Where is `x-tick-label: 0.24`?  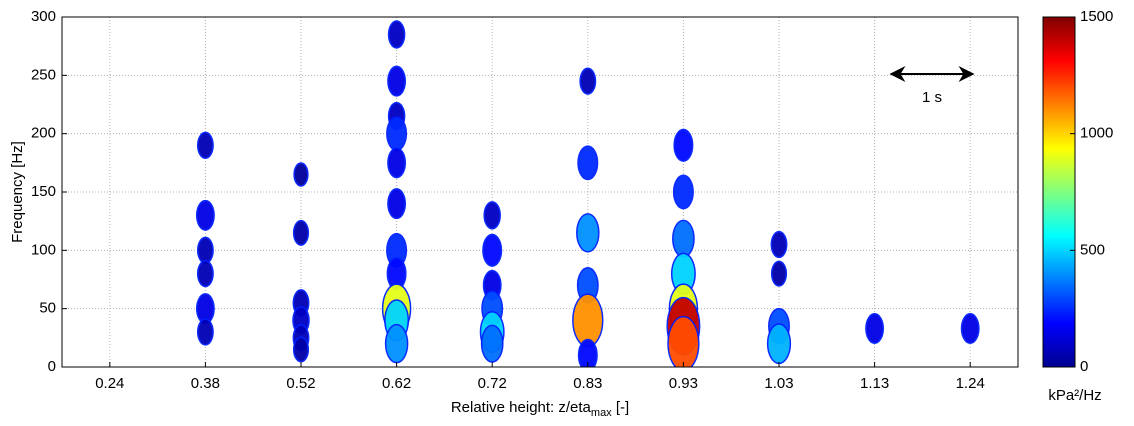
x-tick-label: 0.24 is located at coordinates (109, 383).